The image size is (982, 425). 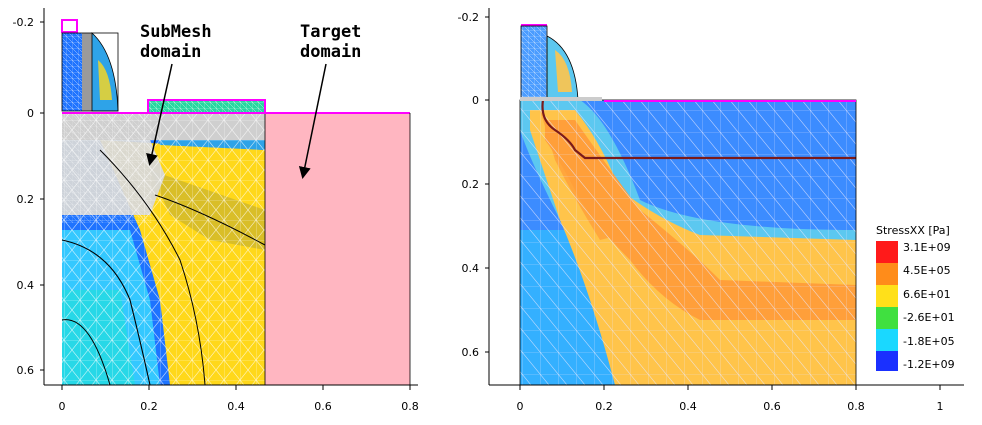 What do you see at coordinates (475, 100) in the screenshot?
I see `right-y-tick: 0` at bounding box center [475, 100].